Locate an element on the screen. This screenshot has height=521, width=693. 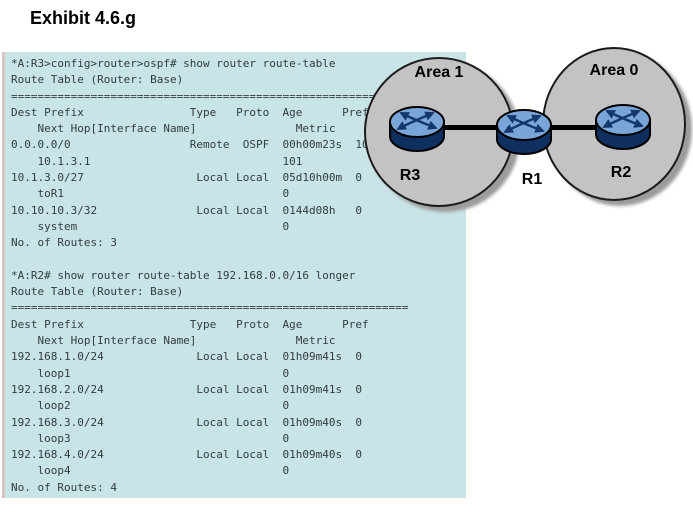
terminal-line: 192.168.2.0/24 Local Local 01h09m41s 0 is located at coordinates (186, 389).